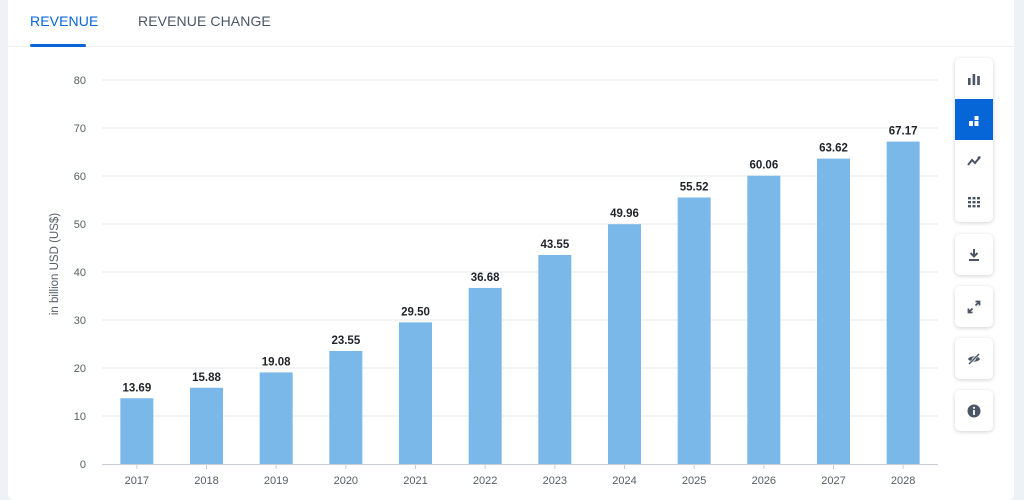  I want to click on data-label: 36.68, so click(485, 278).